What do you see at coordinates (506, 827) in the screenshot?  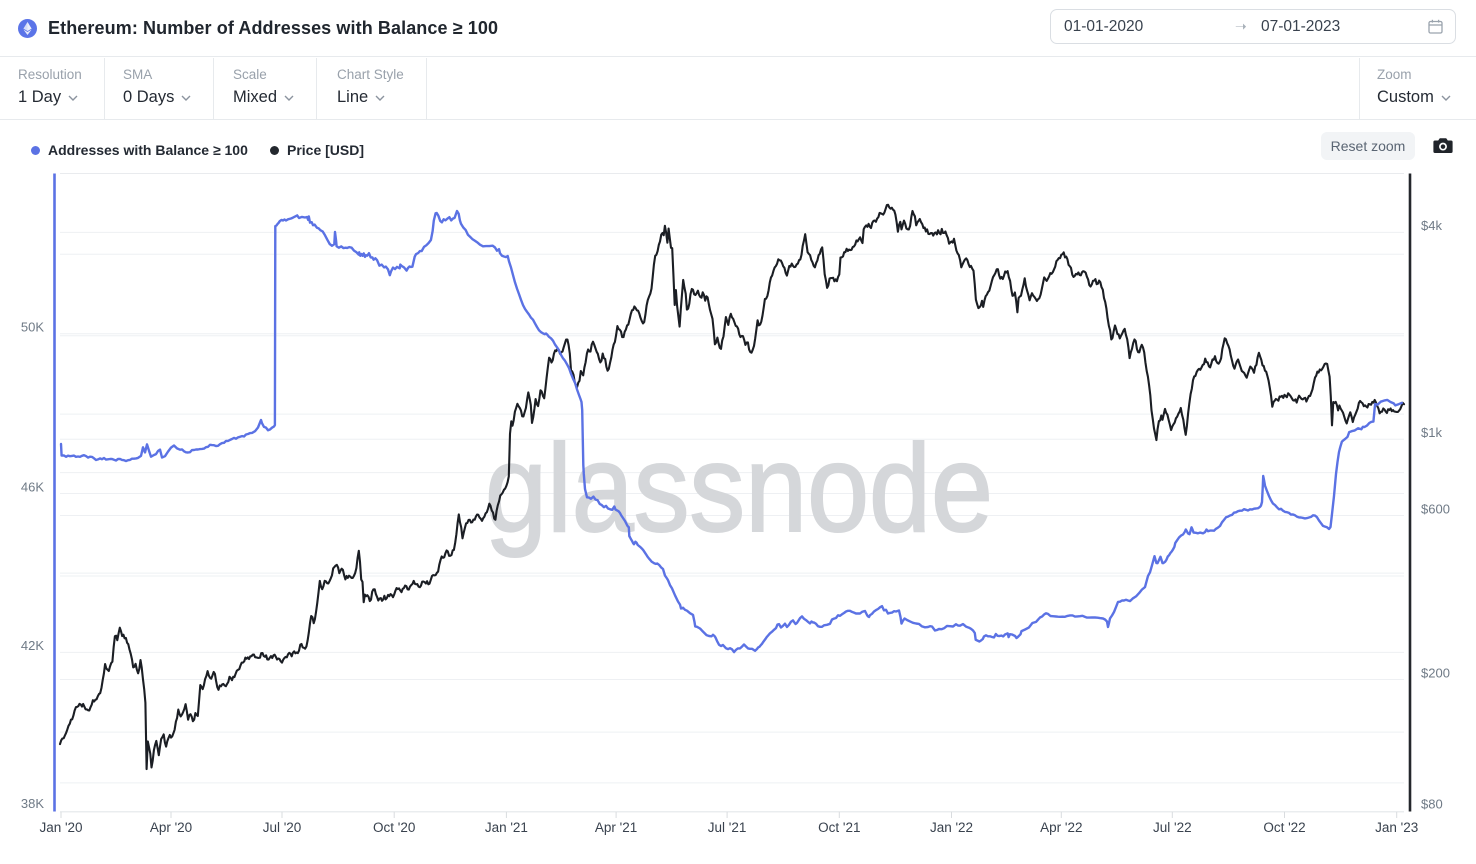 I see `svg-text: Jan '21` at bounding box center [506, 827].